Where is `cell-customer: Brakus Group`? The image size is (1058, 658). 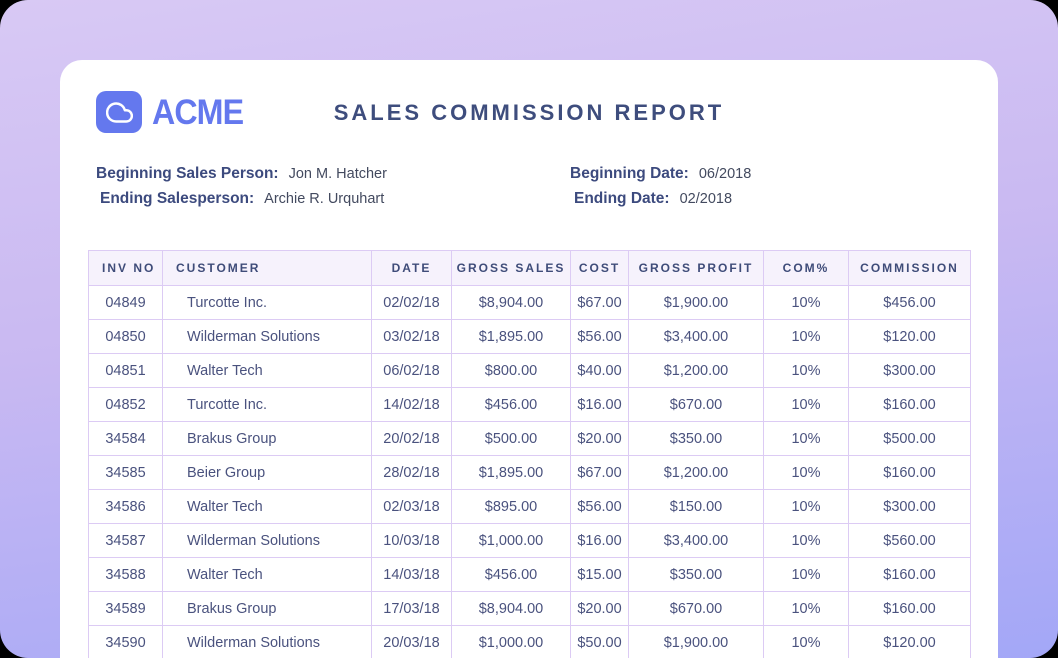
cell-customer: Brakus Group is located at coordinates (267, 608).